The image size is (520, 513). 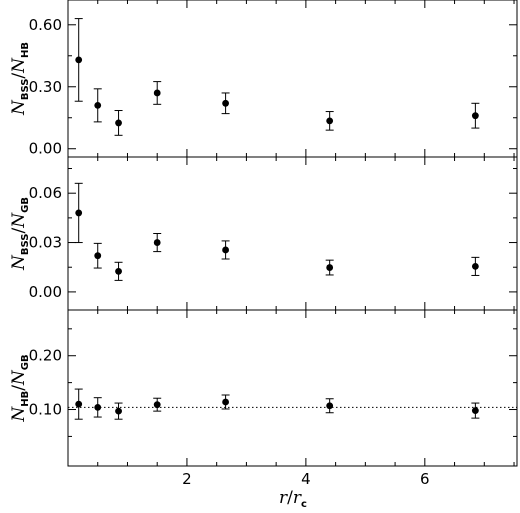 What do you see at coordinates (306, 479) in the screenshot?
I see `x-tick-label: 4` at bounding box center [306, 479].